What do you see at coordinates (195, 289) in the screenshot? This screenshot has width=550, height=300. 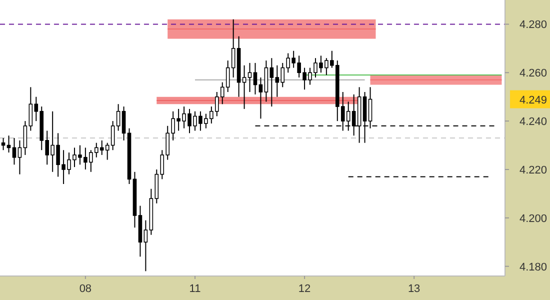 I see `x-tick-label: 11` at bounding box center [195, 289].